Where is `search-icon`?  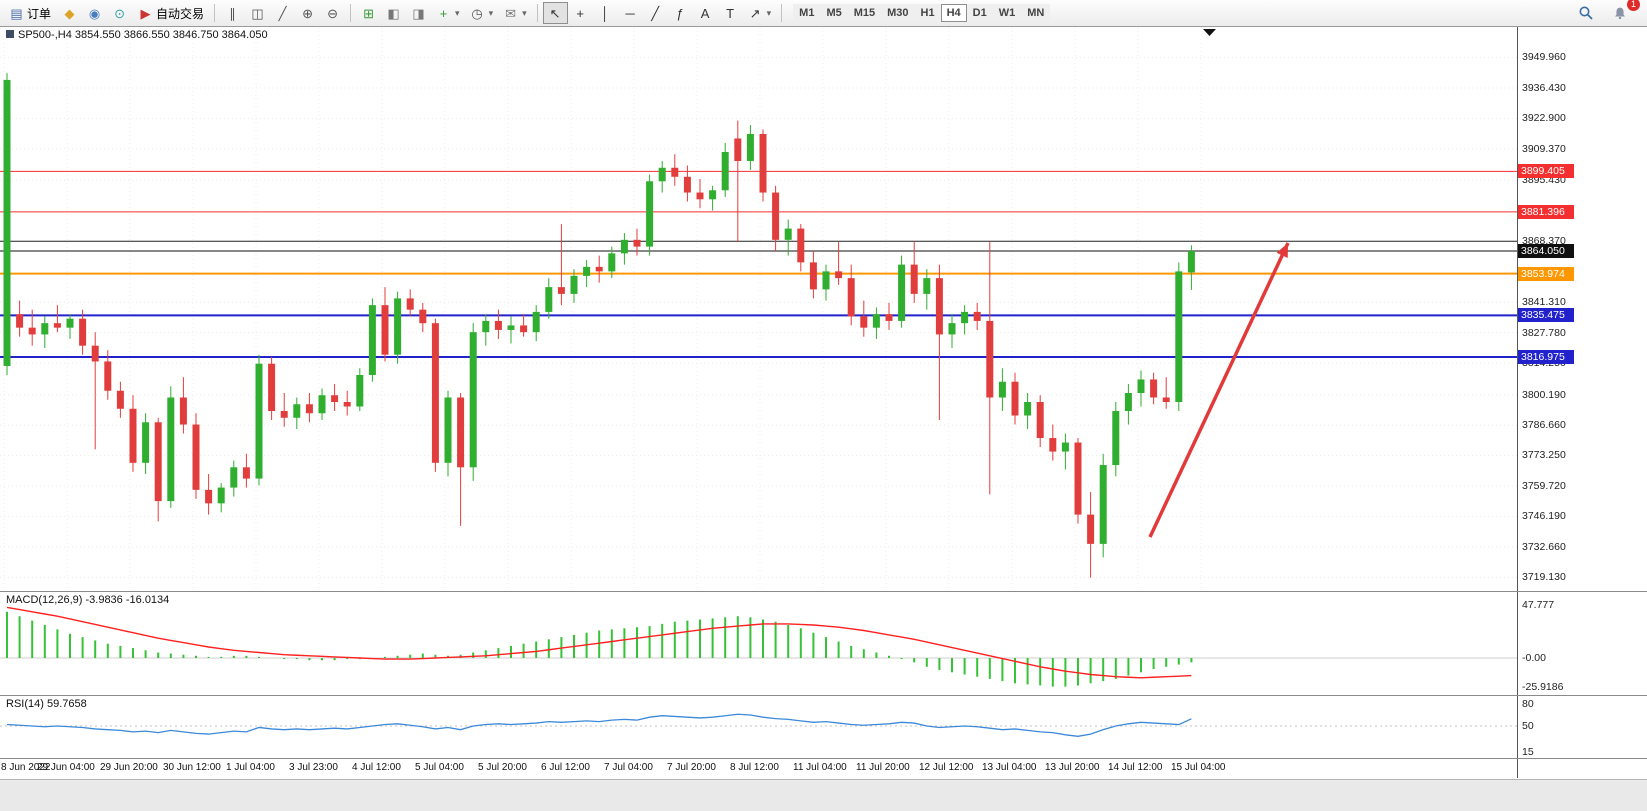 search-icon is located at coordinates (1586, 13).